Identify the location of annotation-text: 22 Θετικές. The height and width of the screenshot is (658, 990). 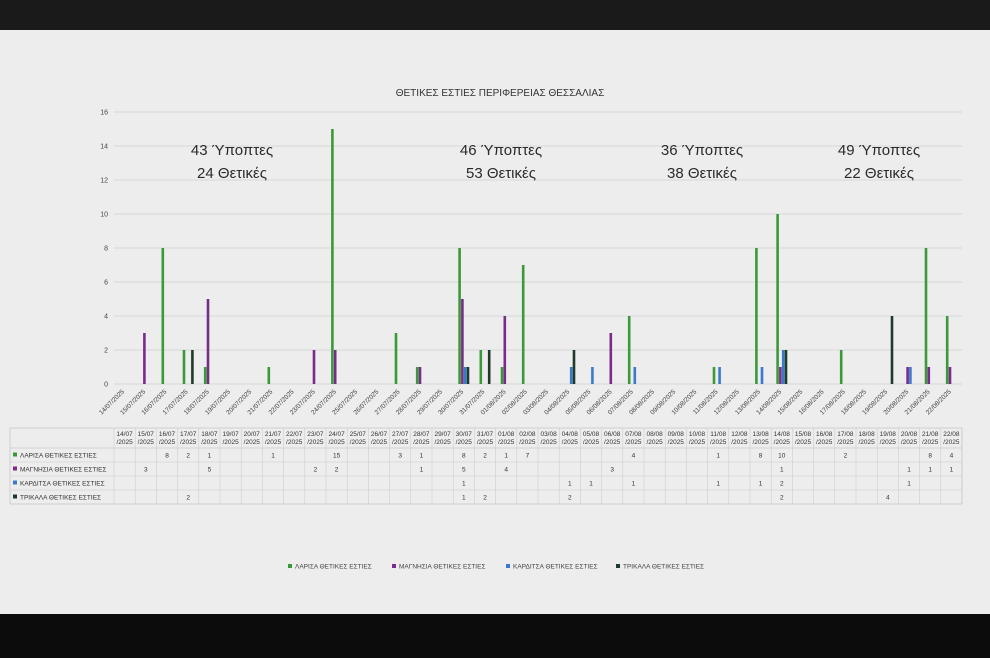
(879, 173).